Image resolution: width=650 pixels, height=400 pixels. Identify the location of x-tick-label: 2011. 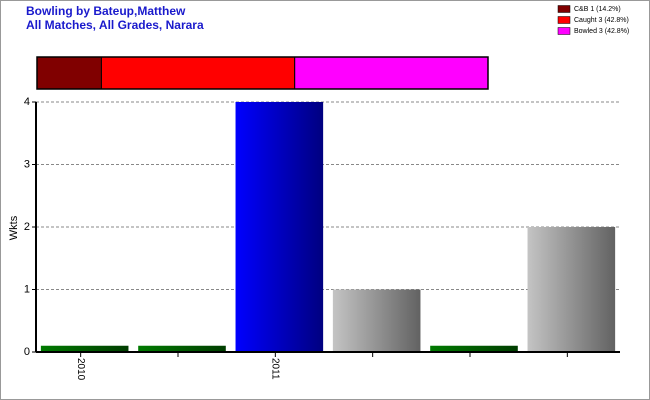
(275, 369).